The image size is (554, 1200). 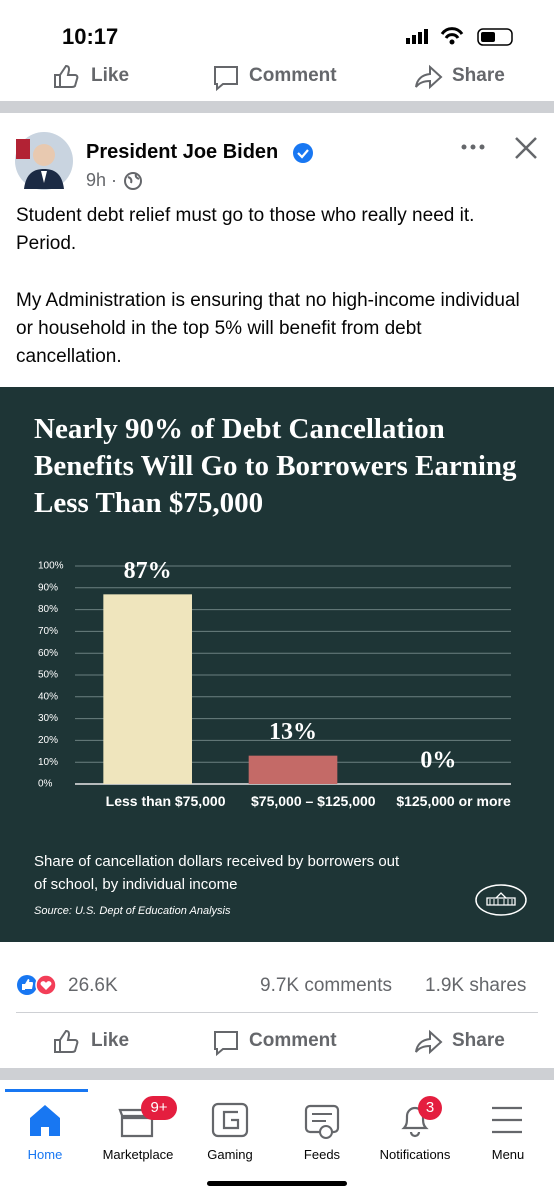 I want to click on reaction-count: 26.6K, so click(x=93, y=985).